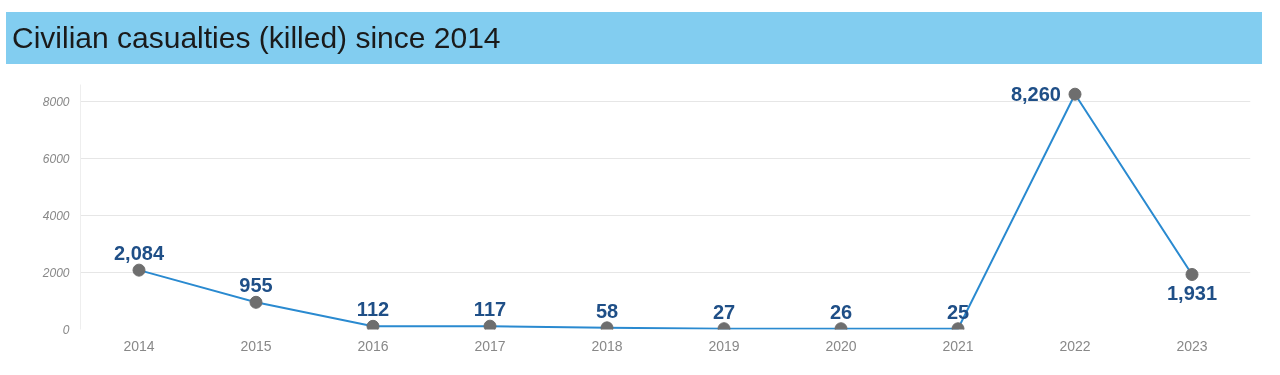 The image size is (1280, 375). I want to click on data-label: 58, so click(607, 310).